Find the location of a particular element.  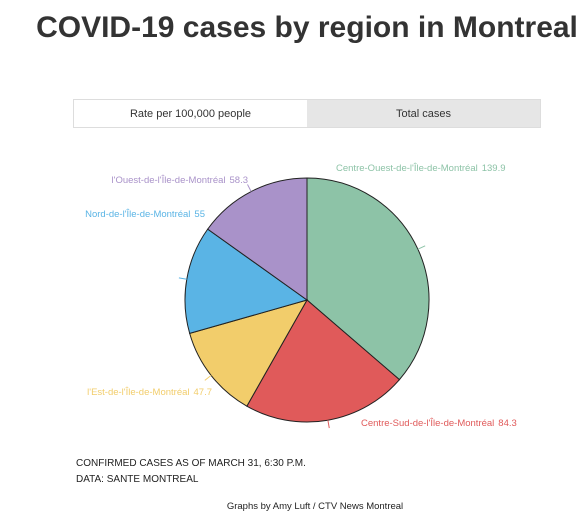

tab: Rate per 100,000 people is located at coordinates (190, 113).